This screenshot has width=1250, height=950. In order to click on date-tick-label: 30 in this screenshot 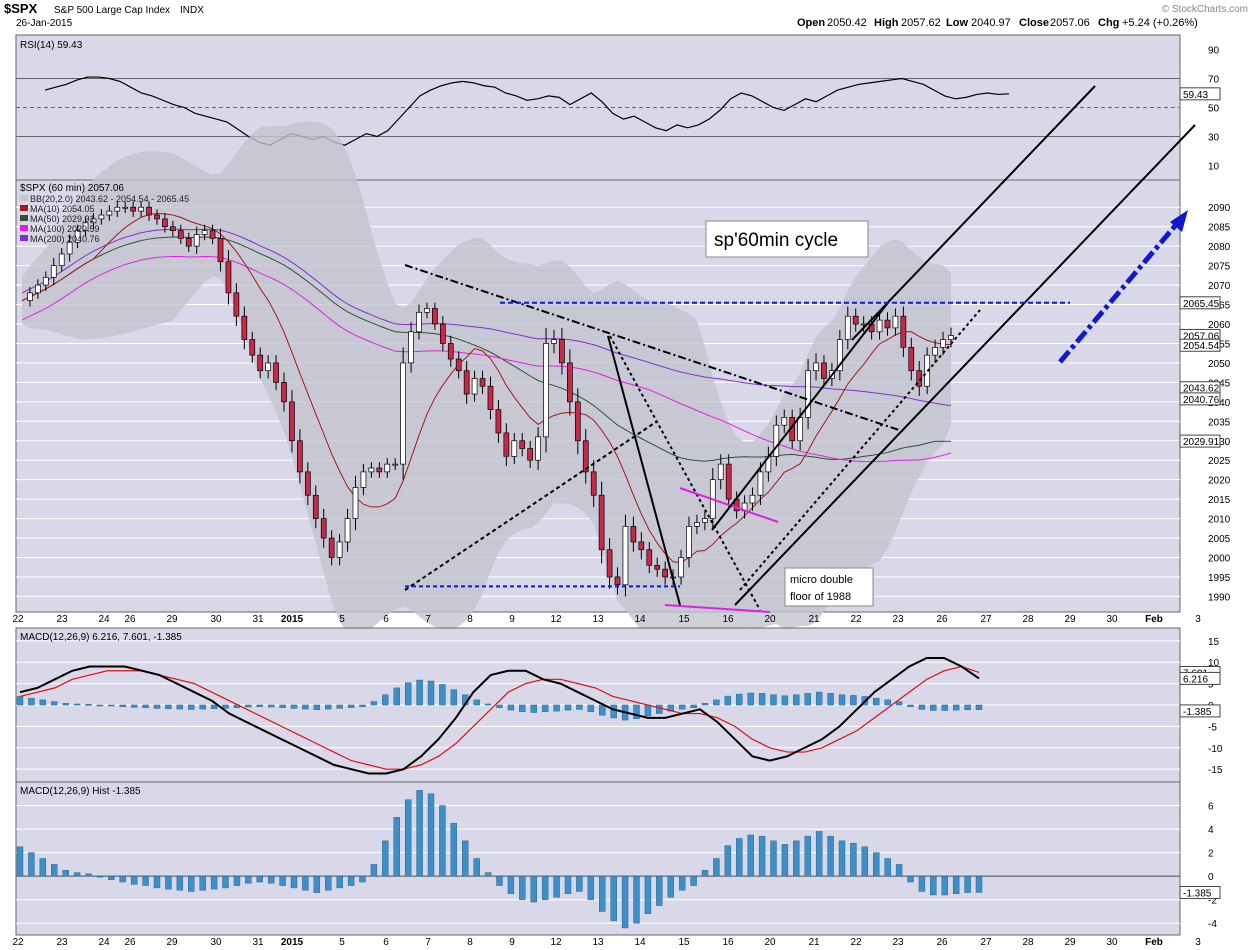, I will do `click(216, 942)`.